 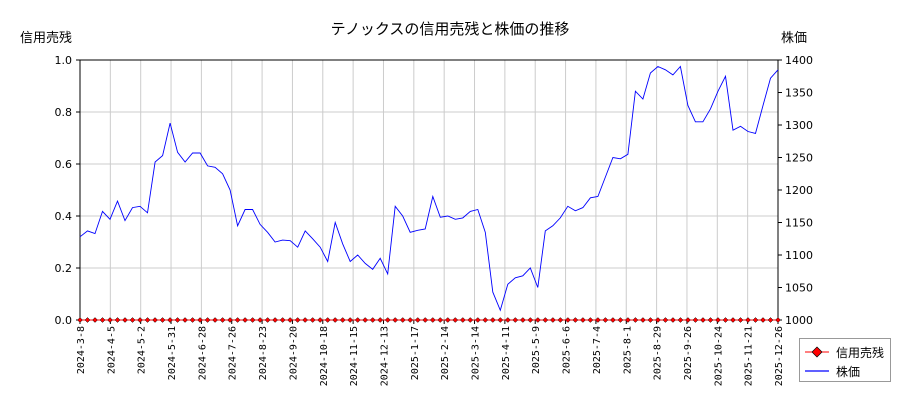 I want to click on legend: 信用売残 株価, so click(x=845, y=360).